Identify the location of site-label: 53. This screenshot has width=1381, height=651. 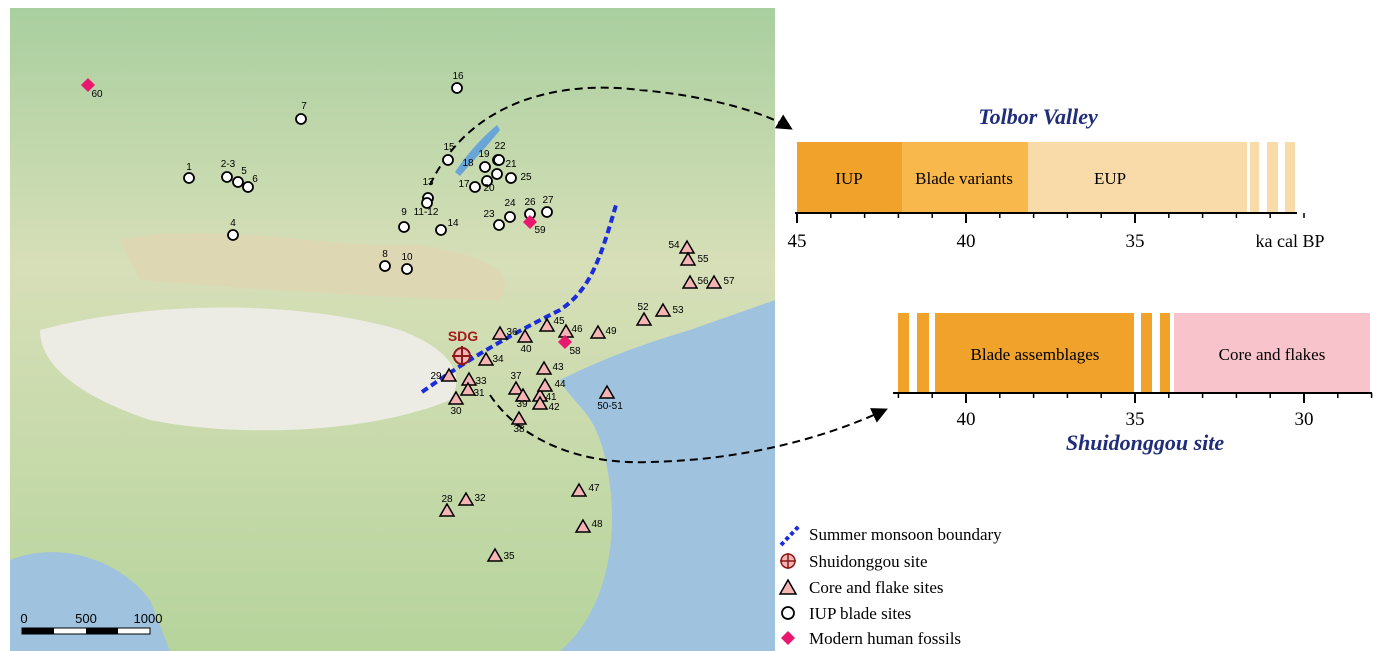
(678, 310).